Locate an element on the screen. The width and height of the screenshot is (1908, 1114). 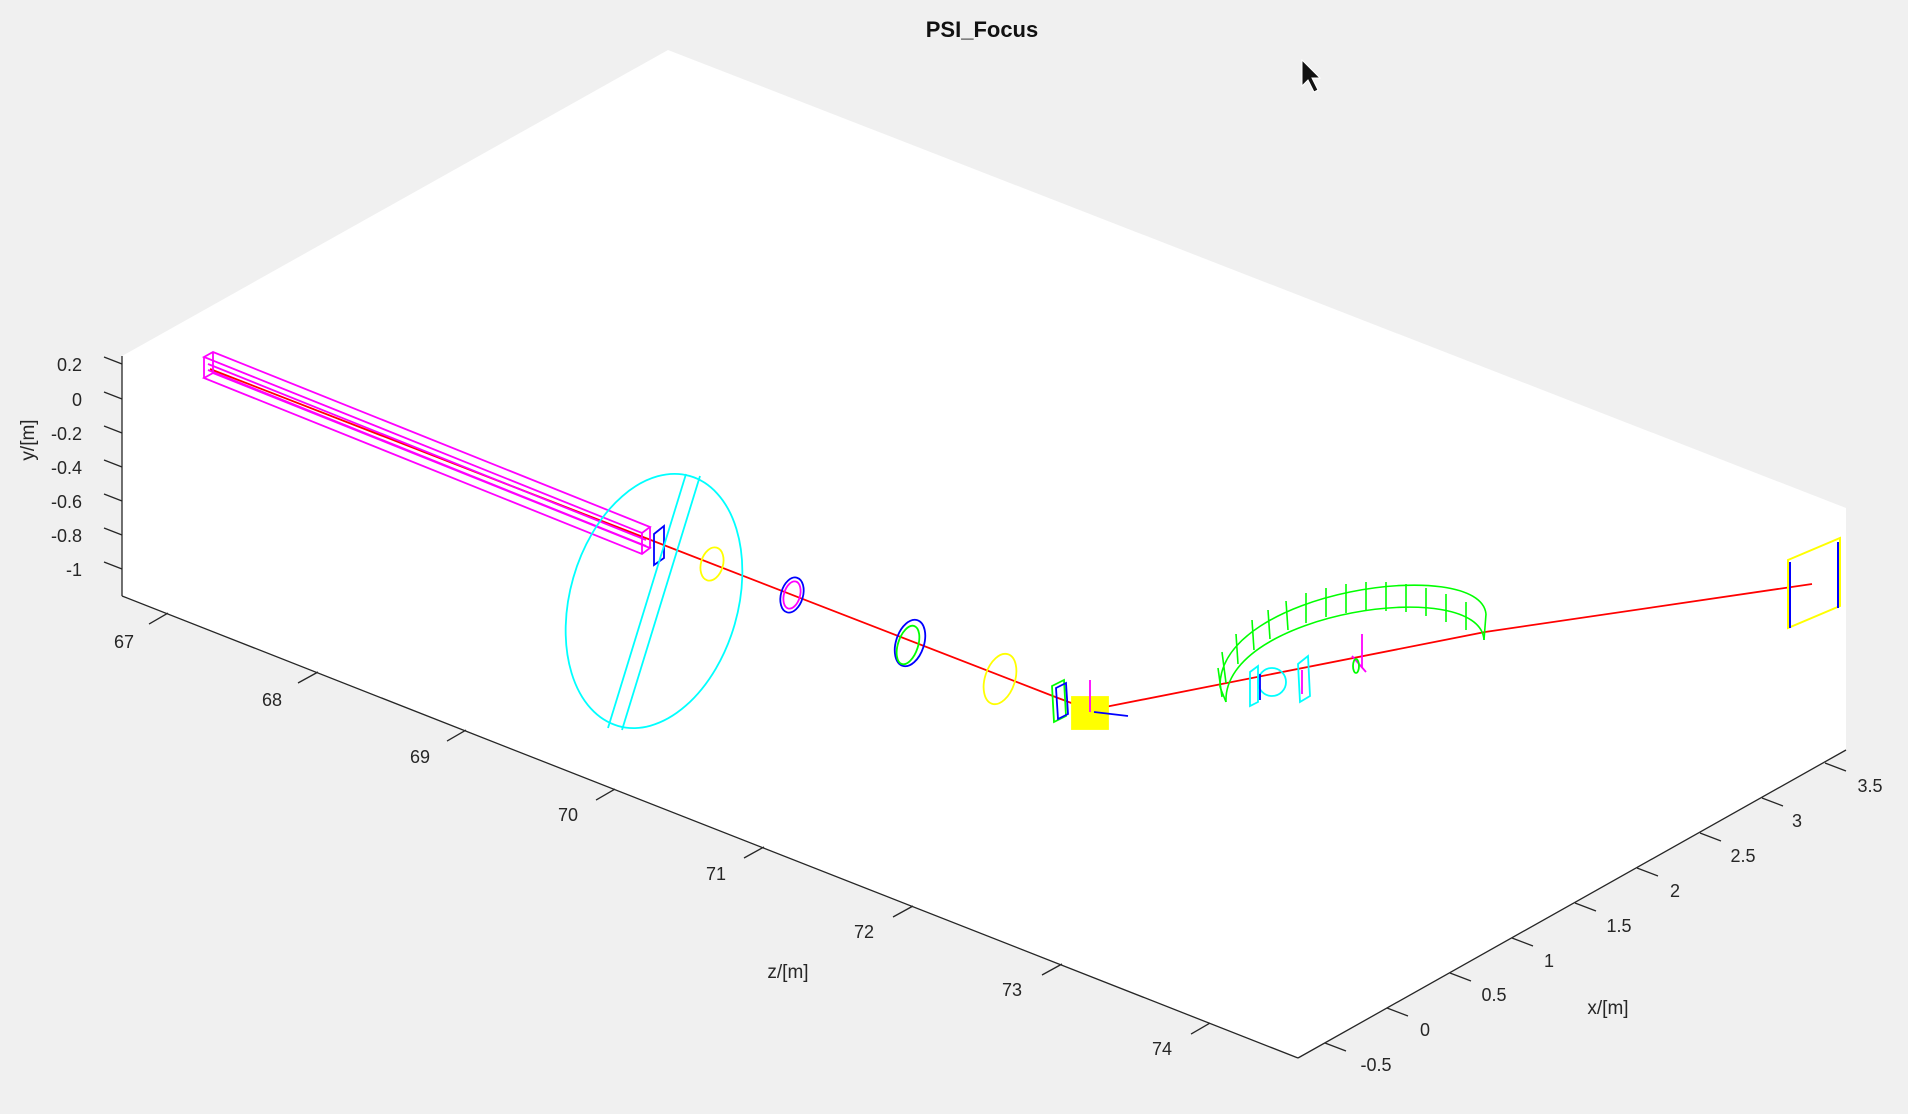
cyan-analyser is located at coordinates (1280, 681).